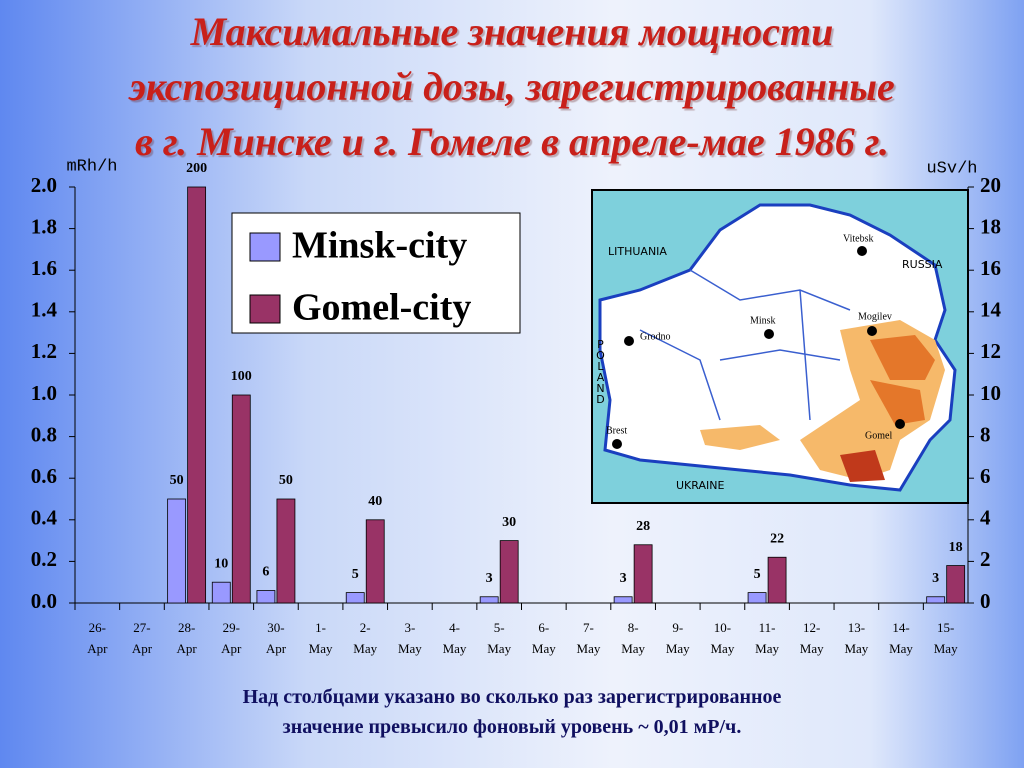 The height and width of the screenshot is (768, 1024). I want to click on y-tick-label: 1.2, so click(44, 351).